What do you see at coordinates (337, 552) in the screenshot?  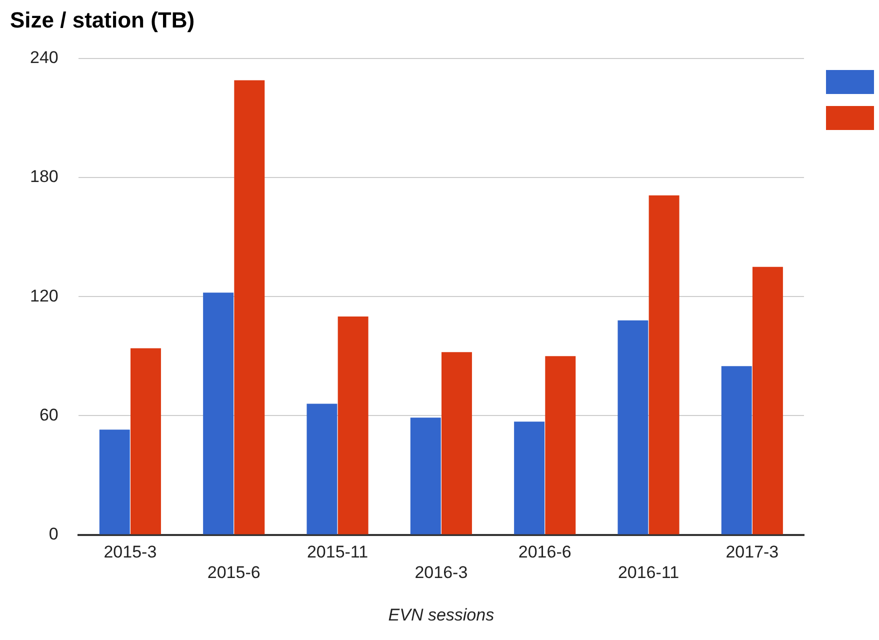 I see `x-tick-label: 2015-11` at bounding box center [337, 552].